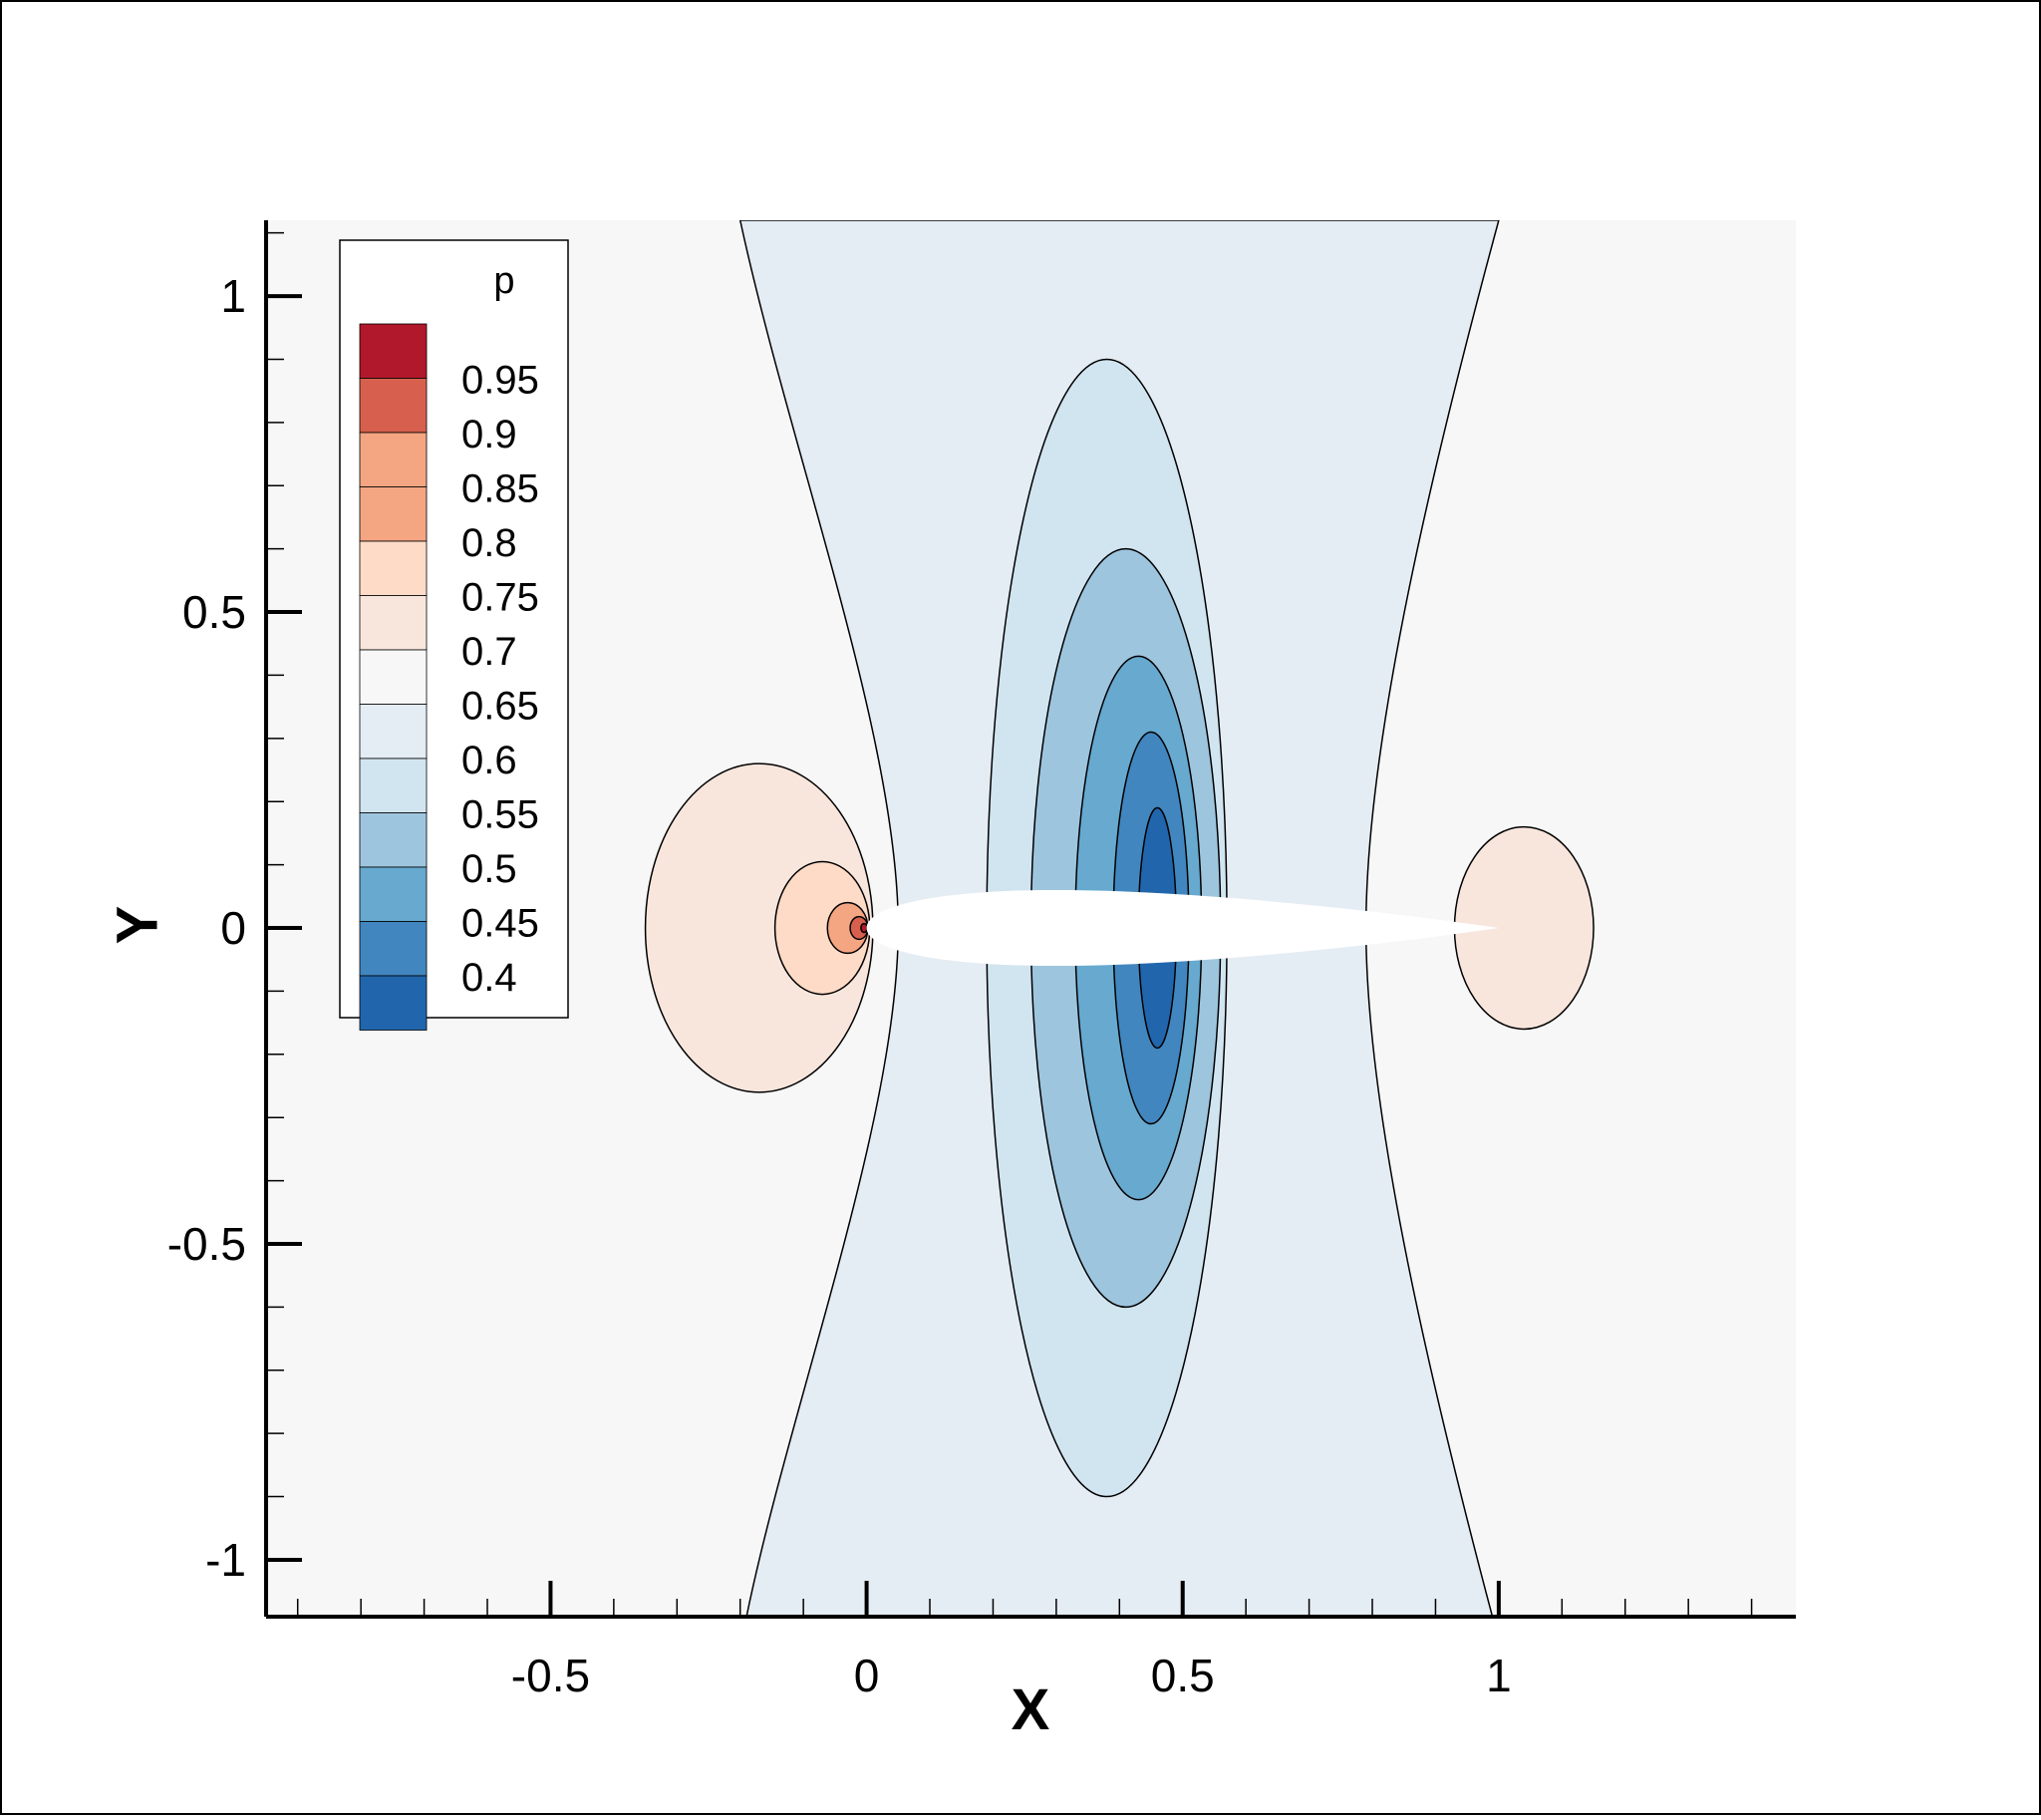 This screenshot has height=1820, width=2041. What do you see at coordinates (489, 543) in the screenshot?
I see `legend-label: 0.8` at bounding box center [489, 543].